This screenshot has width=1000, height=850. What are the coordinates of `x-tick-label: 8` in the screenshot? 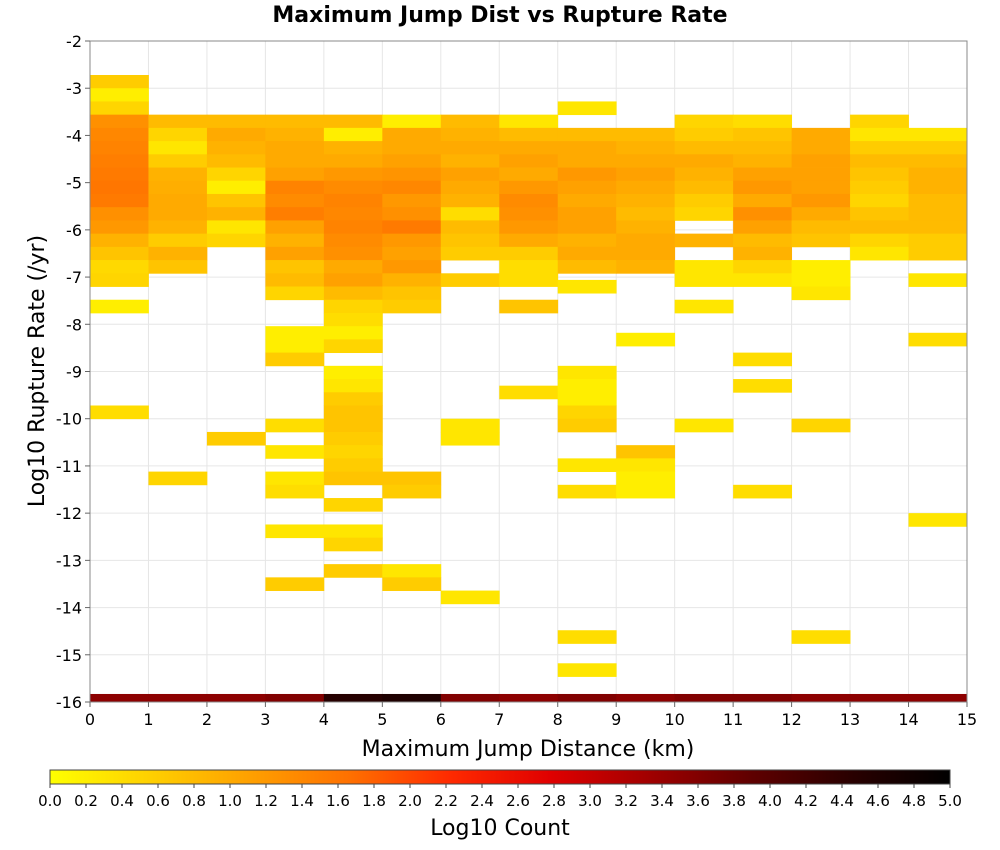 It's located at (558, 719).